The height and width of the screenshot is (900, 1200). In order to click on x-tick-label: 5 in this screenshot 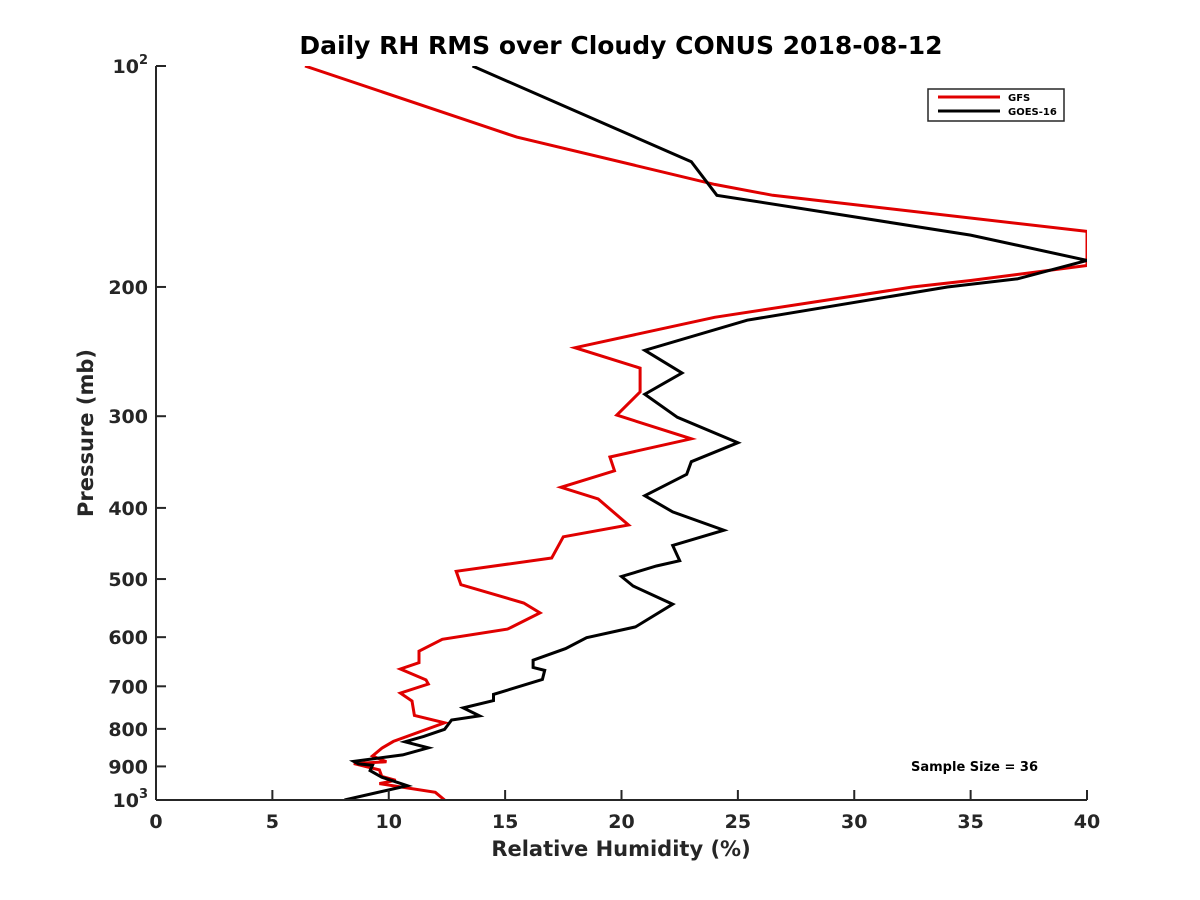, I will do `click(272, 822)`.